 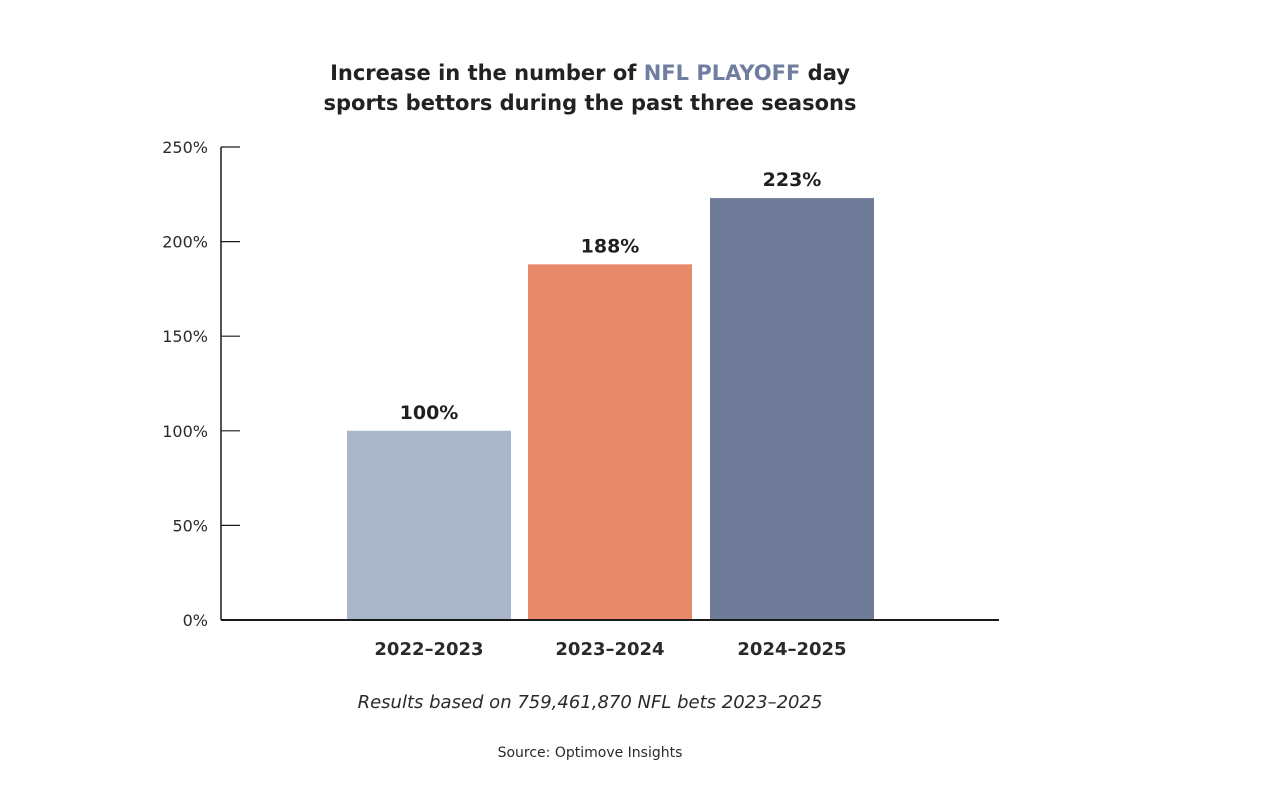 What do you see at coordinates (185, 242) in the screenshot?
I see `y-tick-label: 200%` at bounding box center [185, 242].